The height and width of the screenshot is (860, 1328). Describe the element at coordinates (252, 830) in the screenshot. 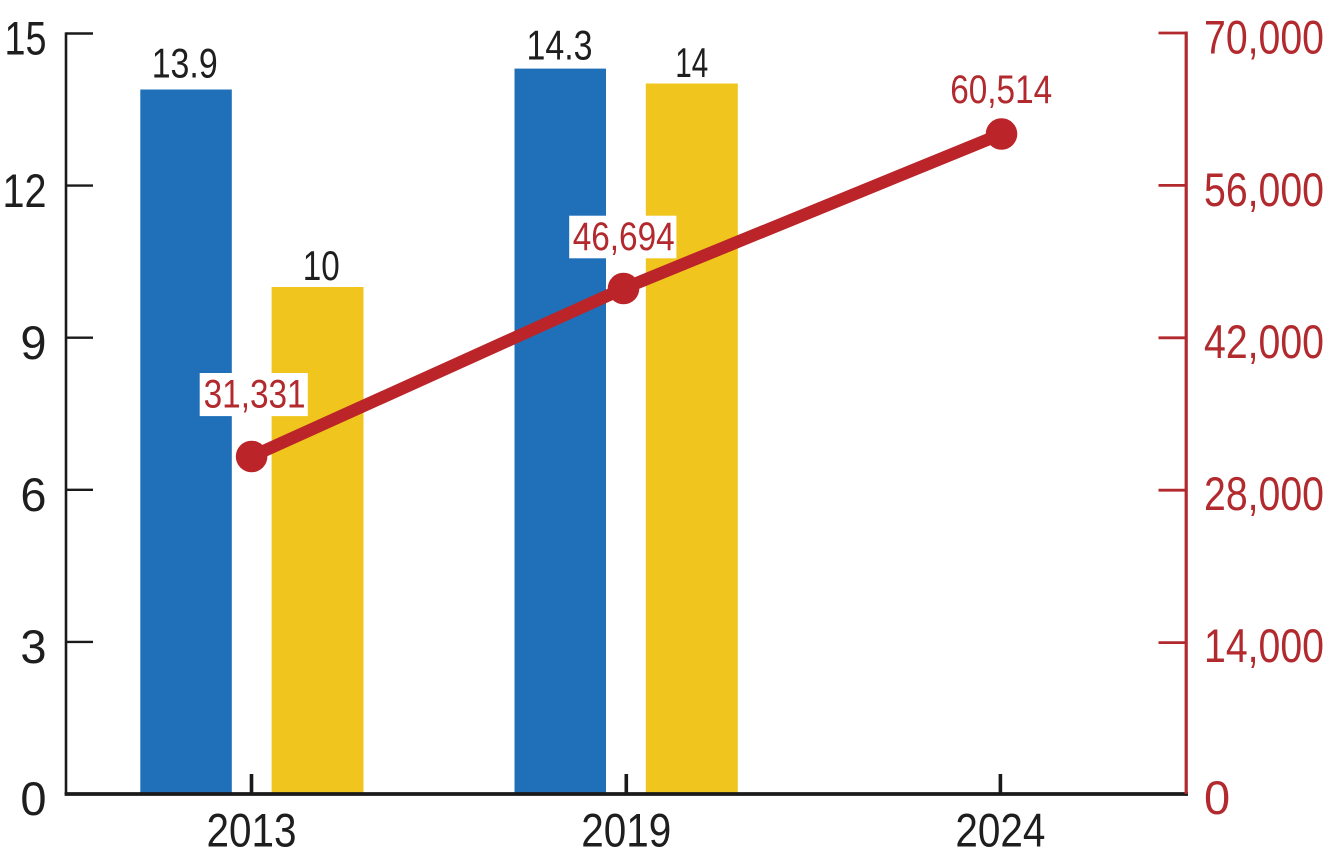

I see `svg-text: 2013` at that location.